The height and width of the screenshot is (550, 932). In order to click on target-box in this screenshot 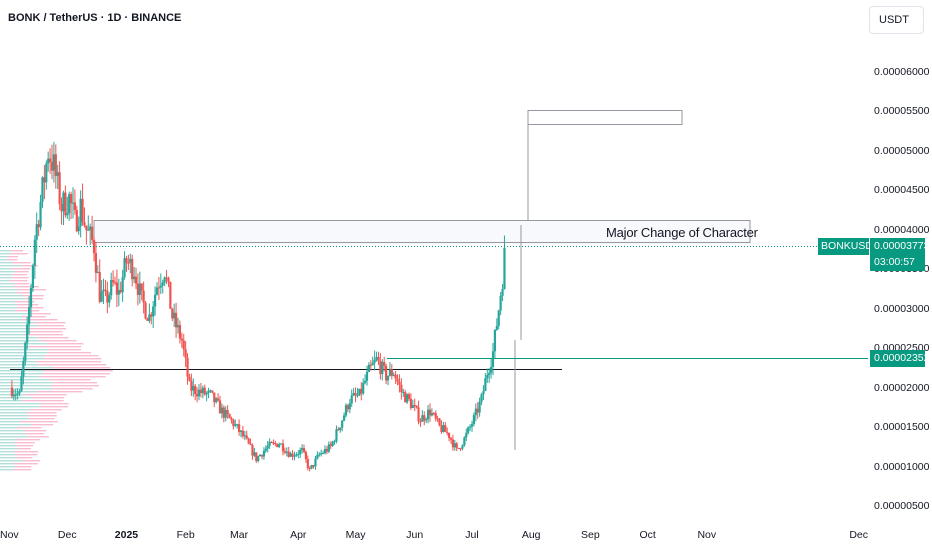, I will do `click(605, 117)`.